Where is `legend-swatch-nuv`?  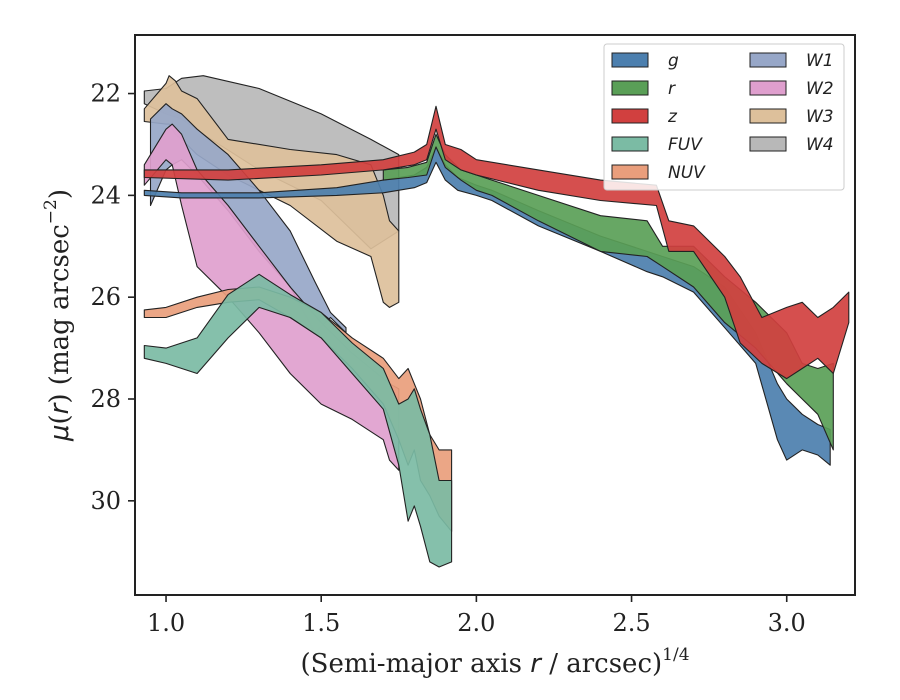
legend-swatch-nuv is located at coordinates (630, 172).